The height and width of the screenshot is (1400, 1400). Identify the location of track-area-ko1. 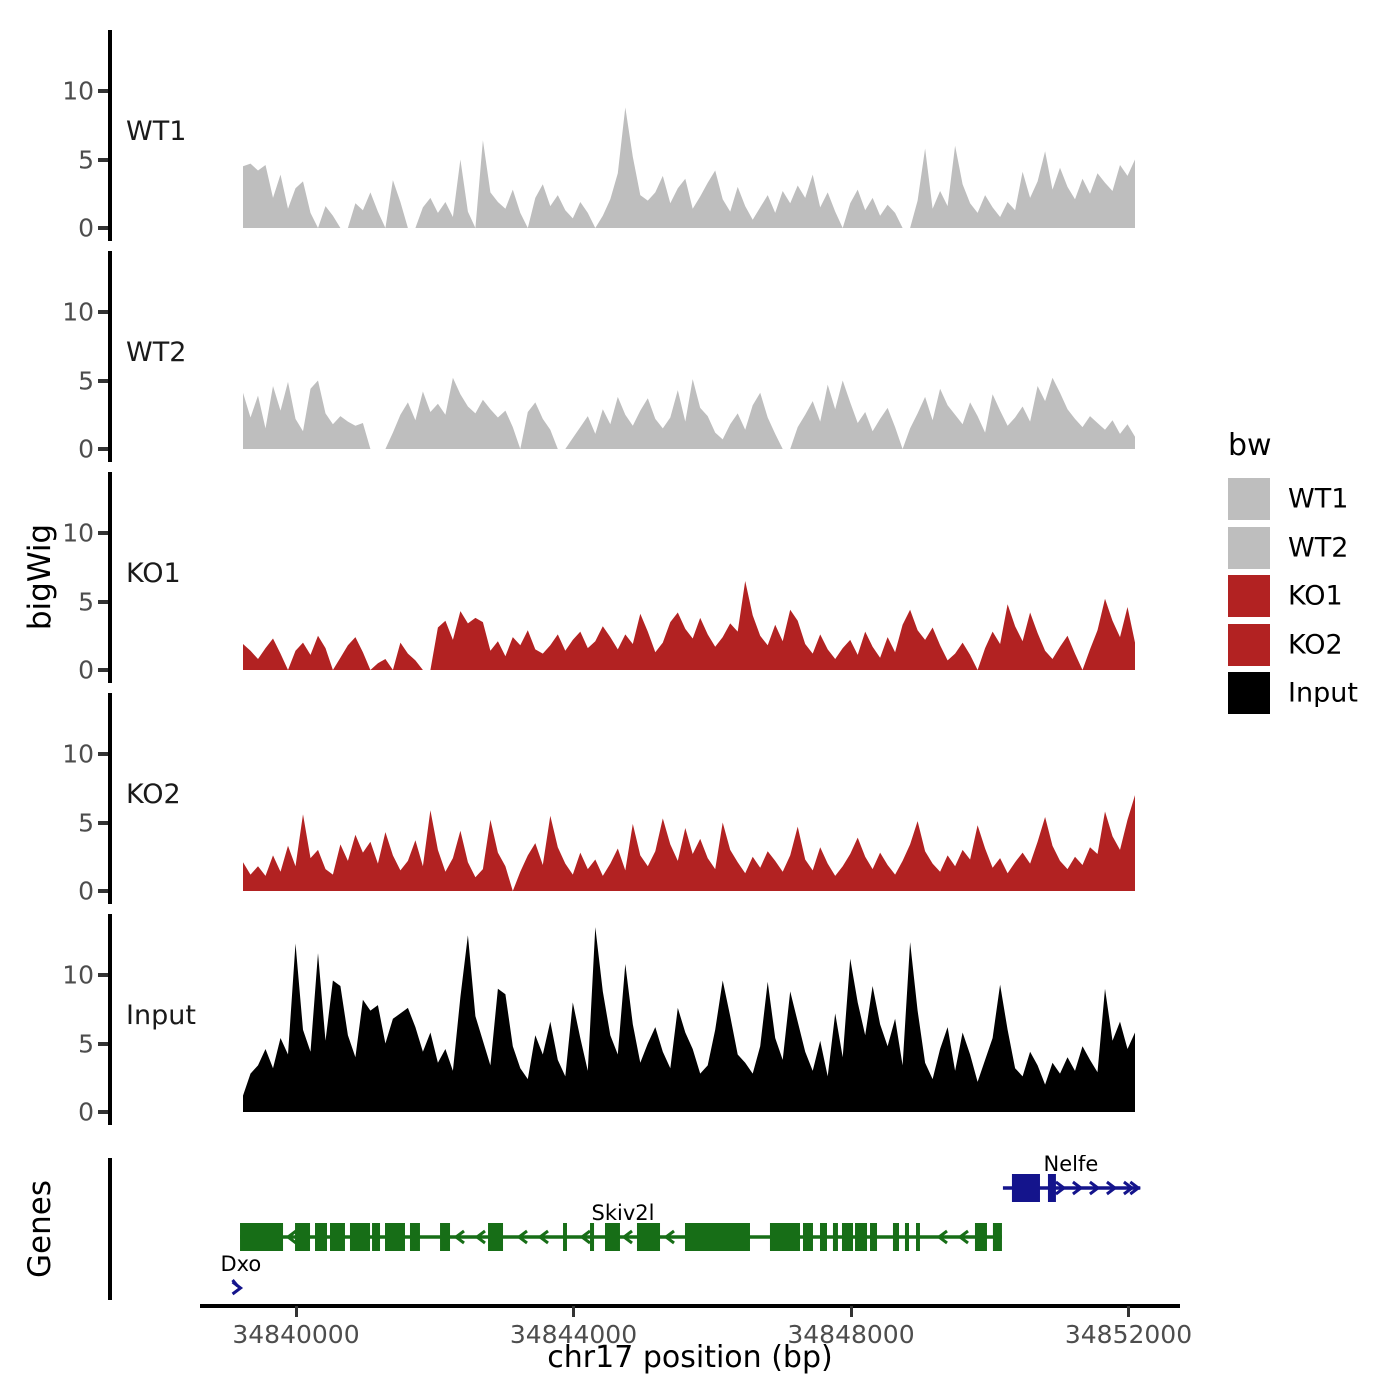
(689, 625).